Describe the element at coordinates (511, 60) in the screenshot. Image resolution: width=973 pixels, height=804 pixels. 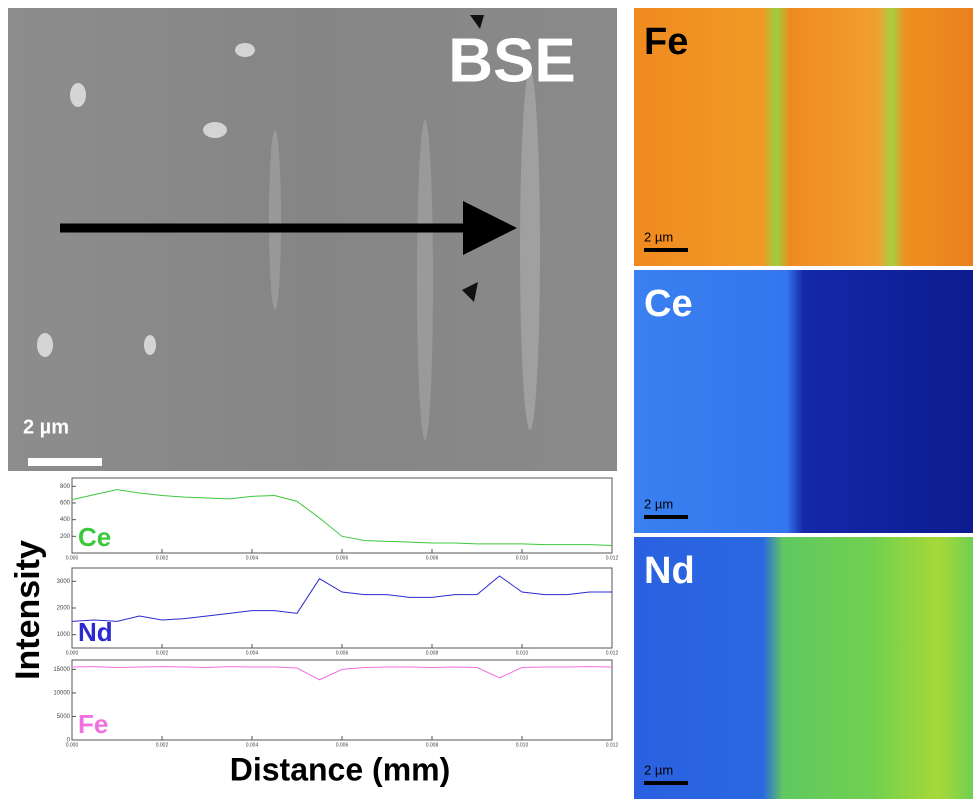
I see `bse-label: BSE` at that location.